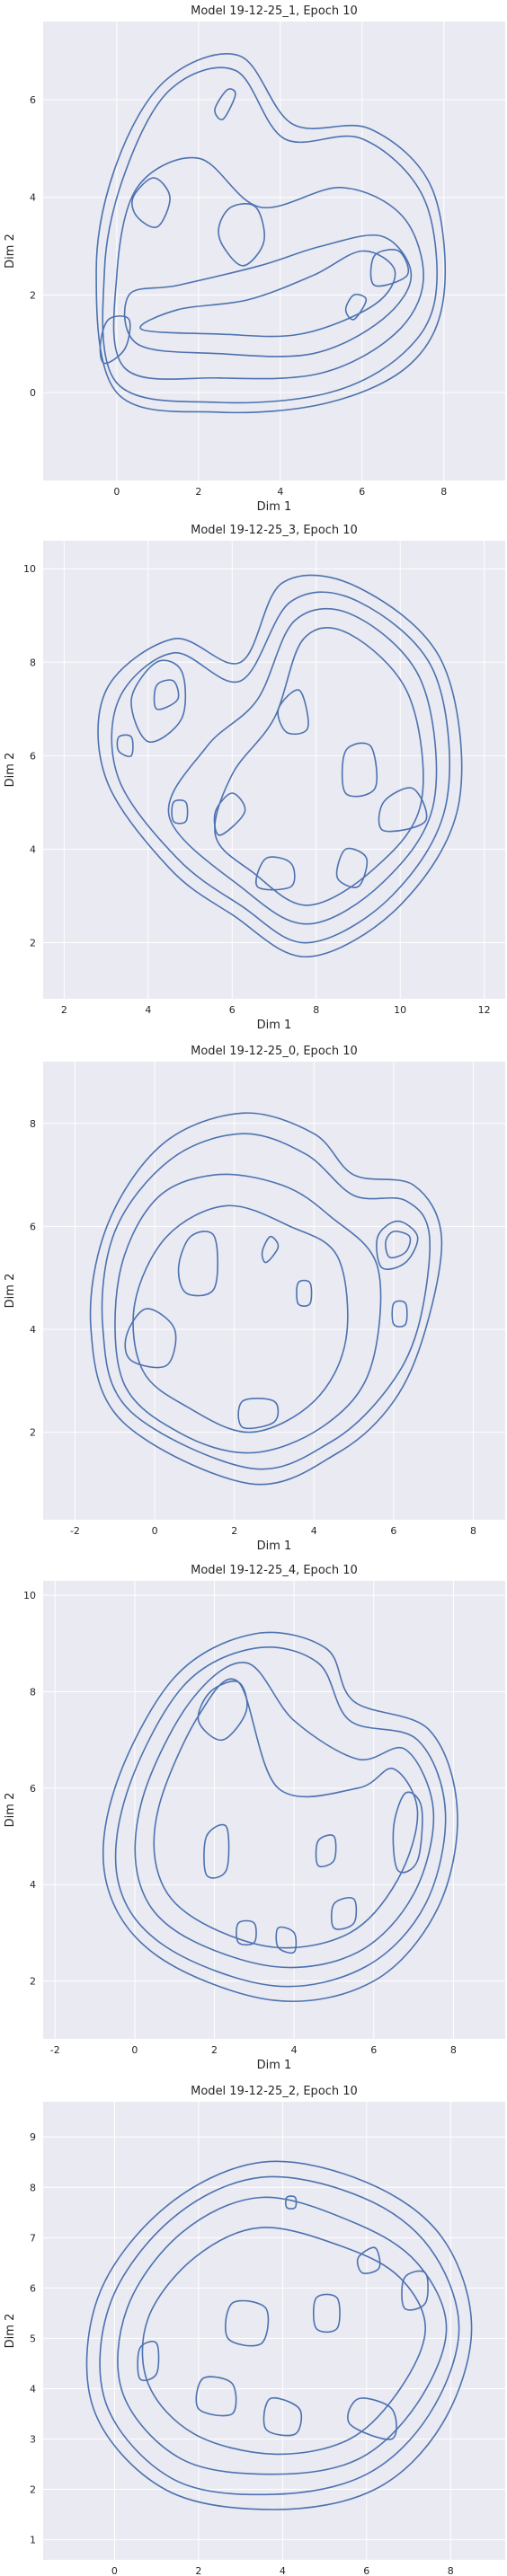 The image size is (507, 2576). I want to click on y-tick-label: 1, so click(33, 2540).